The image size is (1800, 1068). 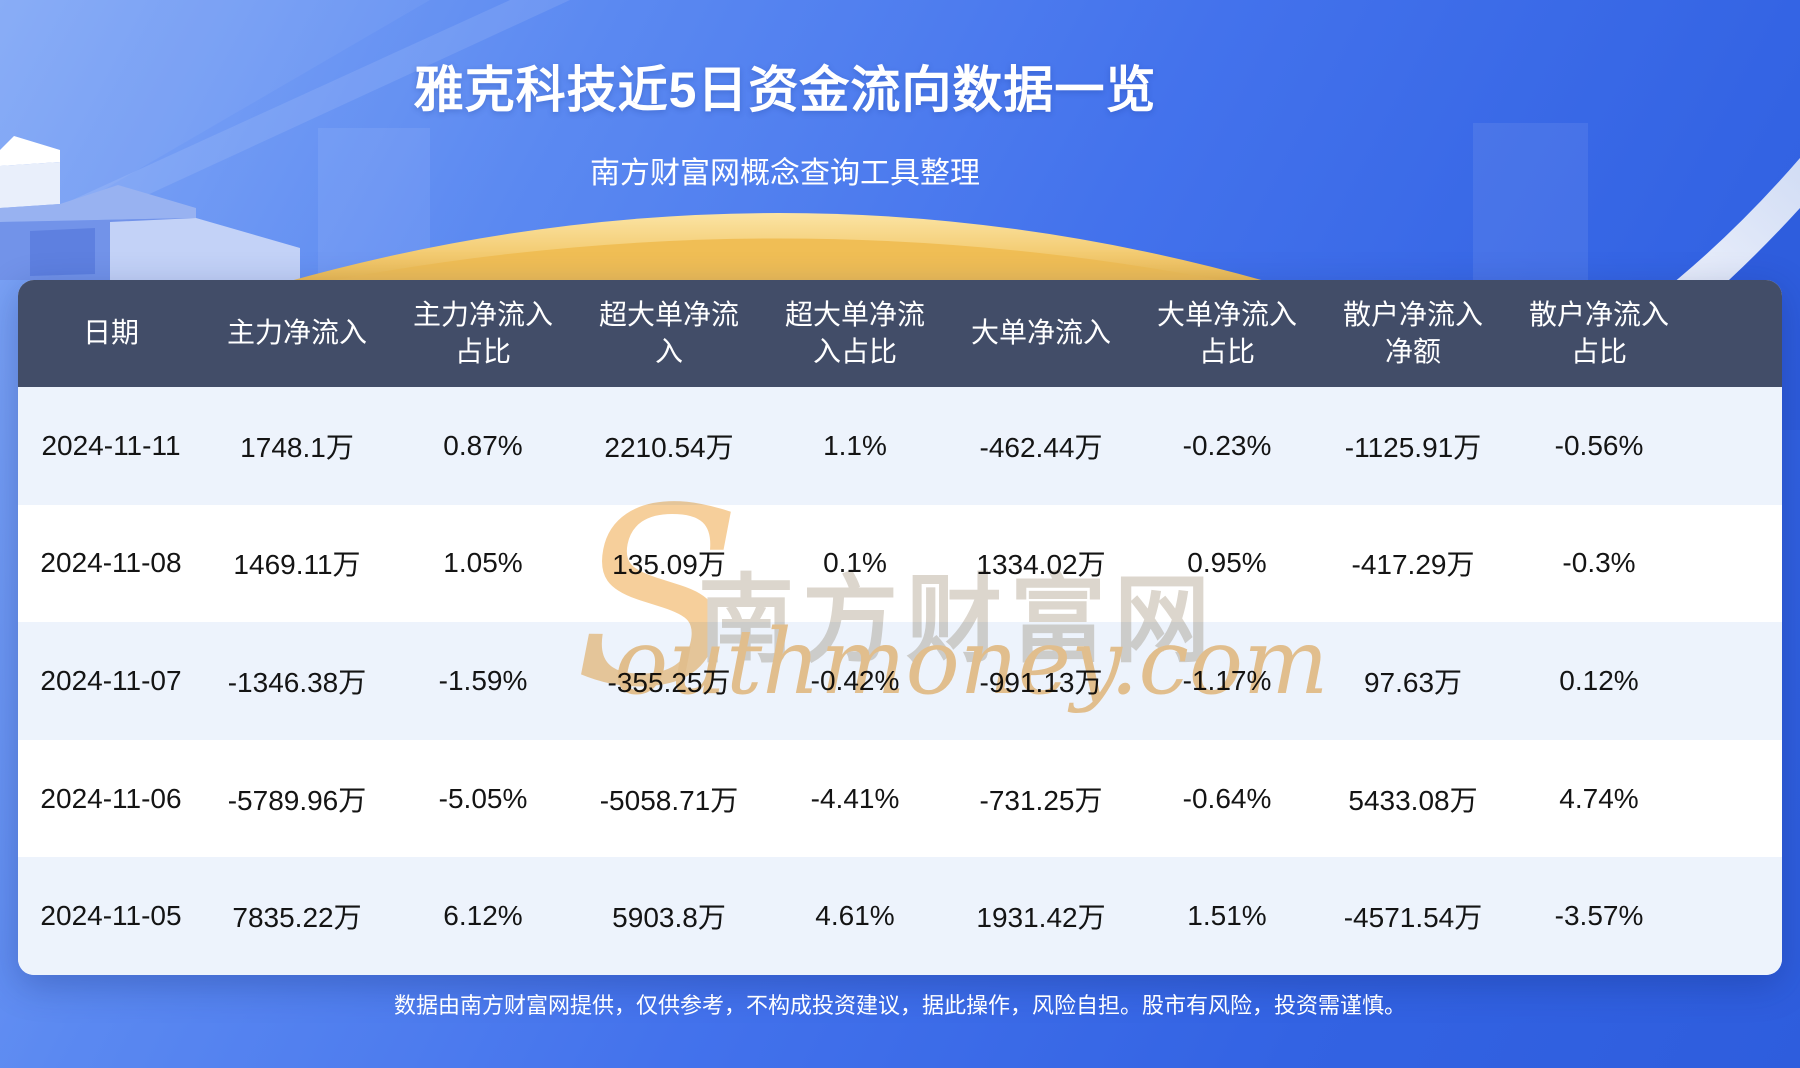 I want to click on table-cell: 2024-11-07, so click(x=111, y=680).